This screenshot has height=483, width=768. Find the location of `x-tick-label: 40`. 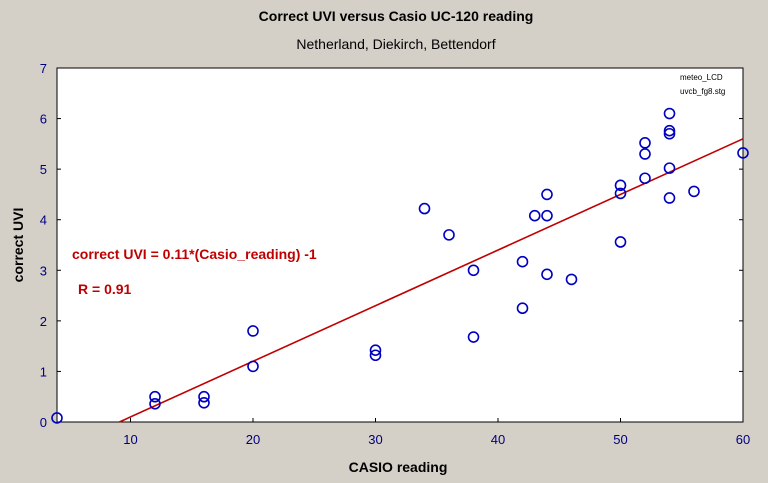

x-tick-label: 40 is located at coordinates (498, 439).